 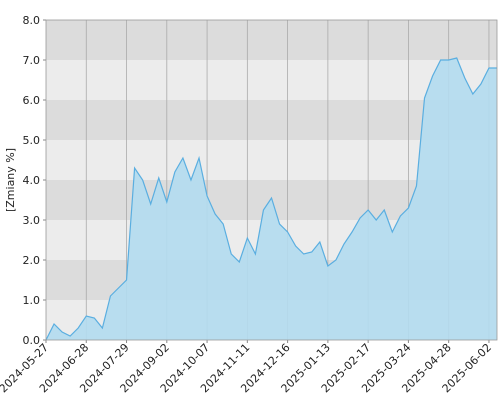 What do you see at coordinates (32, 100) in the screenshot?
I see `y-tick-label: 6.0` at bounding box center [32, 100].